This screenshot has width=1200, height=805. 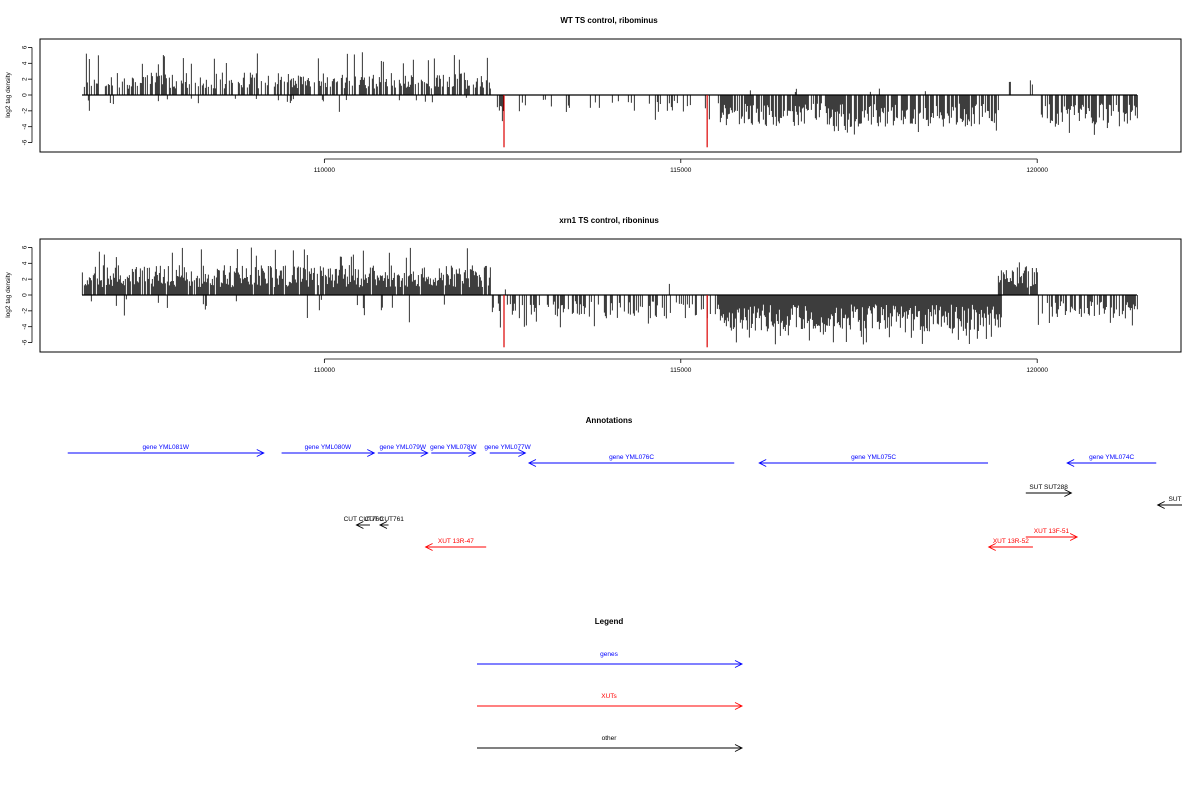 I want to click on annotation-label: gene YML080W, so click(x=328, y=447).